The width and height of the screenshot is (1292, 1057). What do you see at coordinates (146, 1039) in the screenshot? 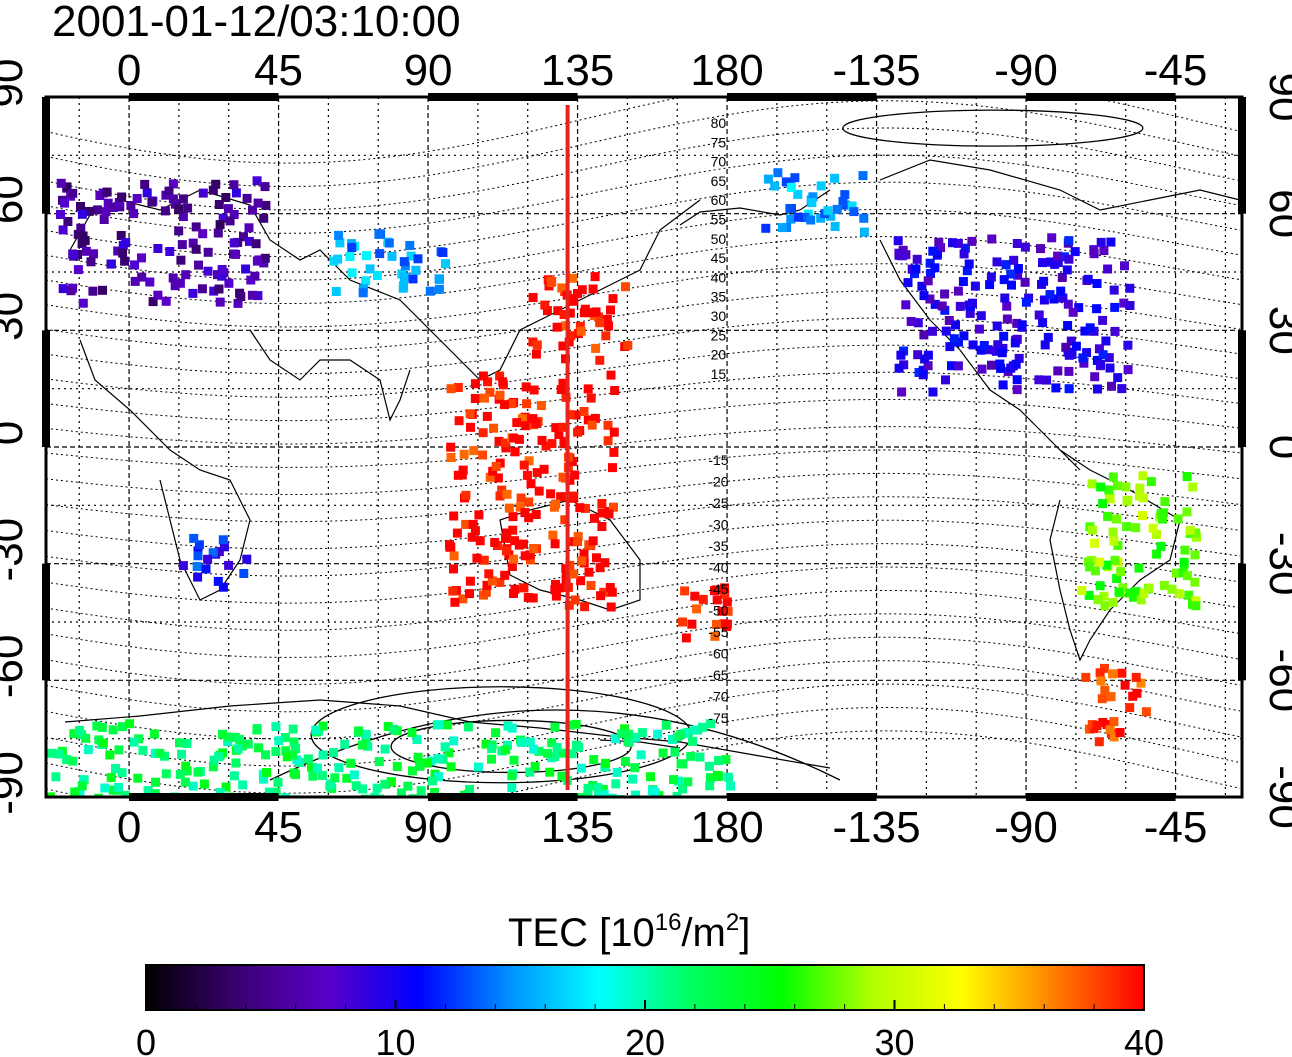
I see `colorbar-tick-label: 0` at bounding box center [146, 1039].